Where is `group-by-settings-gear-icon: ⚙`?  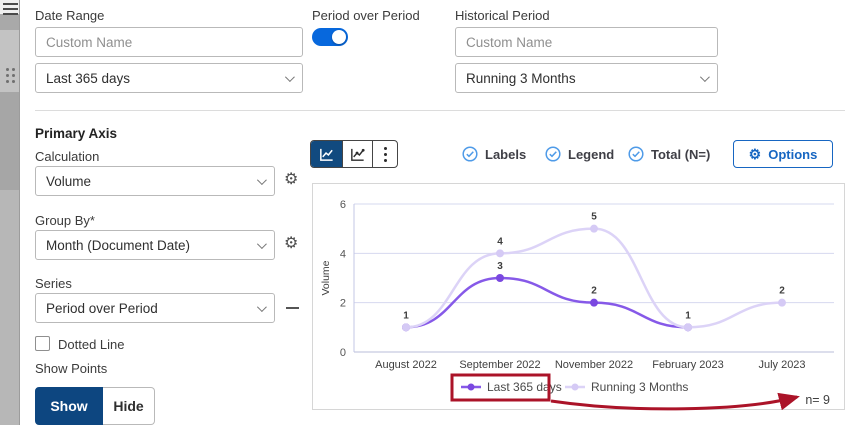
group-by-settings-gear-icon: ⚙ is located at coordinates (291, 243).